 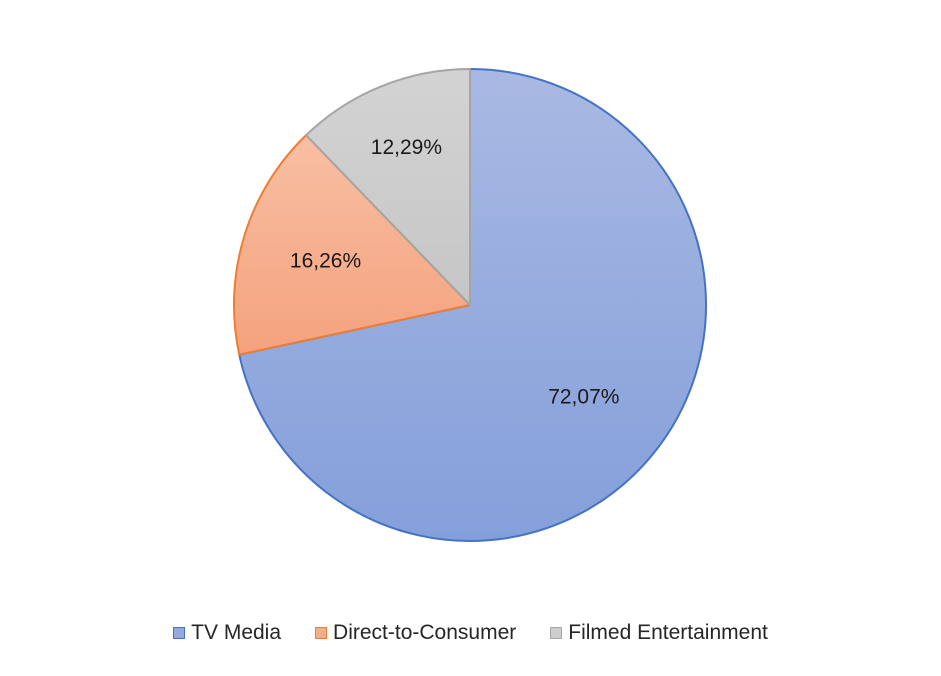 What do you see at coordinates (556, 633) in the screenshot?
I see `legend-swatch-filmed-entertainment` at bounding box center [556, 633].